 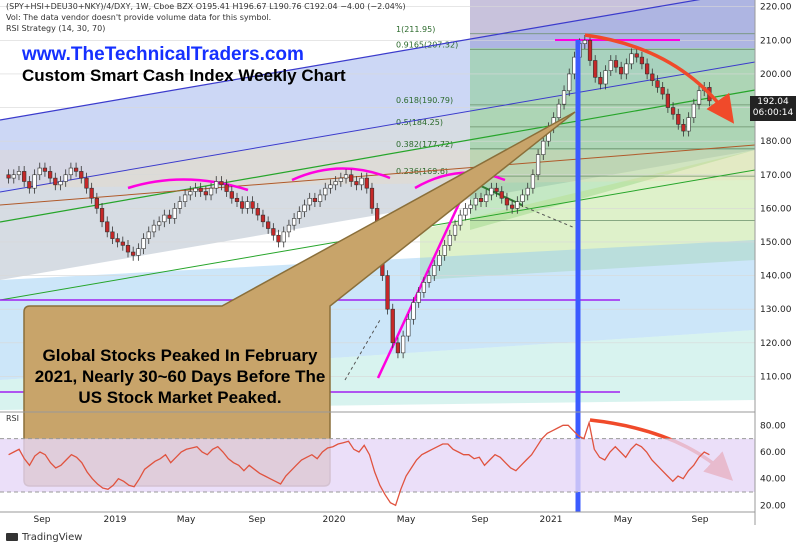 What do you see at coordinates (44, 537) in the screenshot?
I see `tradingview-brand: TradingView` at bounding box center [44, 537].